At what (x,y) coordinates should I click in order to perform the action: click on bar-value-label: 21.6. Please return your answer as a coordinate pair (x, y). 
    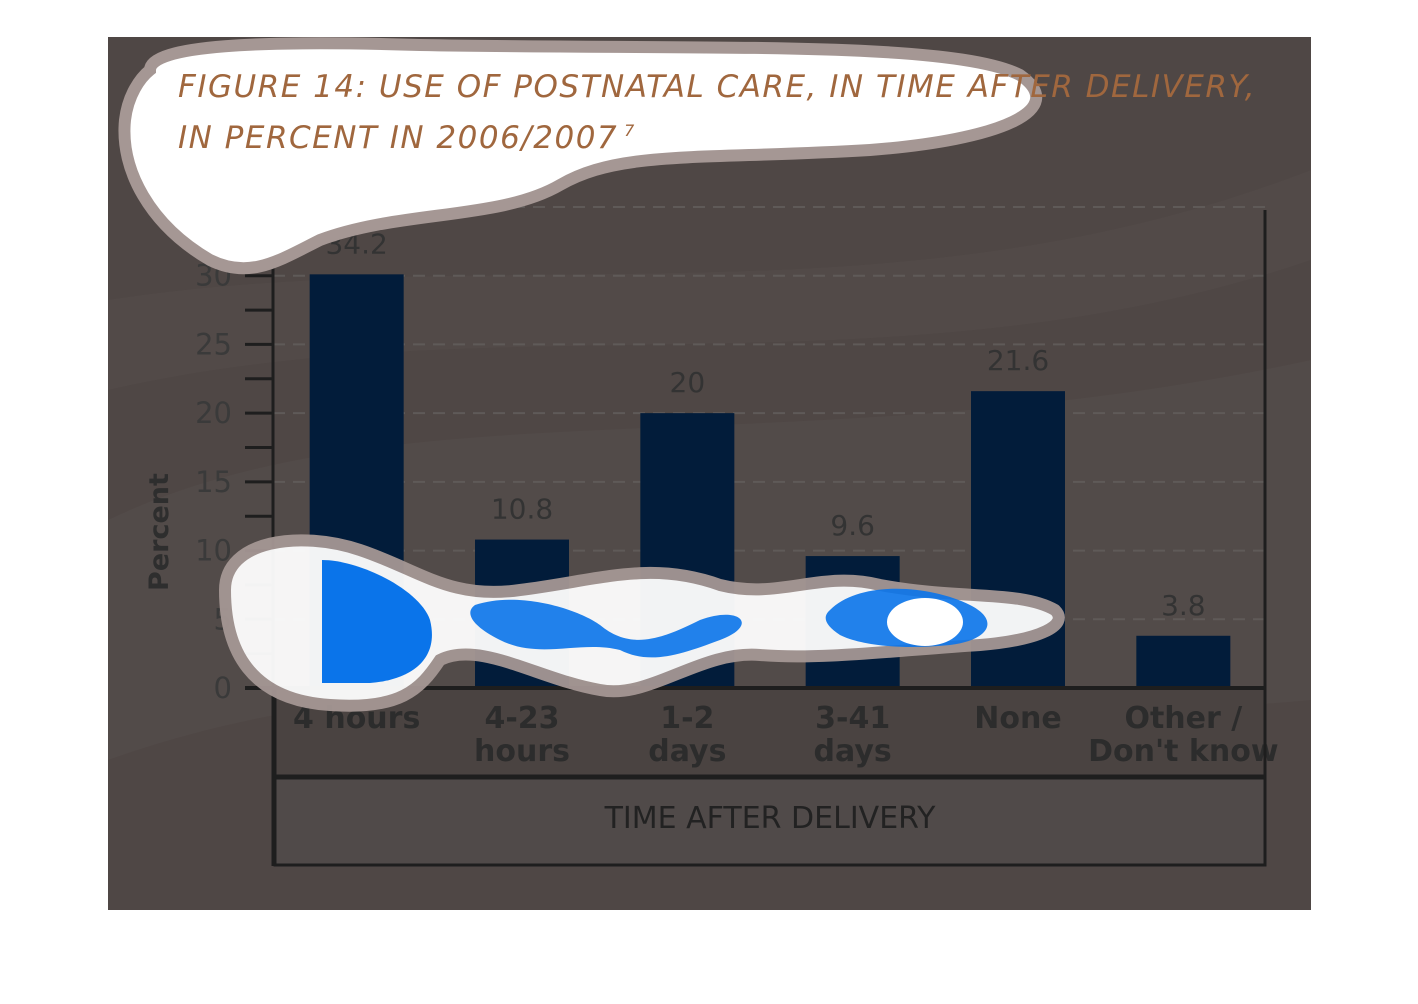
    Looking at the image, I should click on (1018, 360).